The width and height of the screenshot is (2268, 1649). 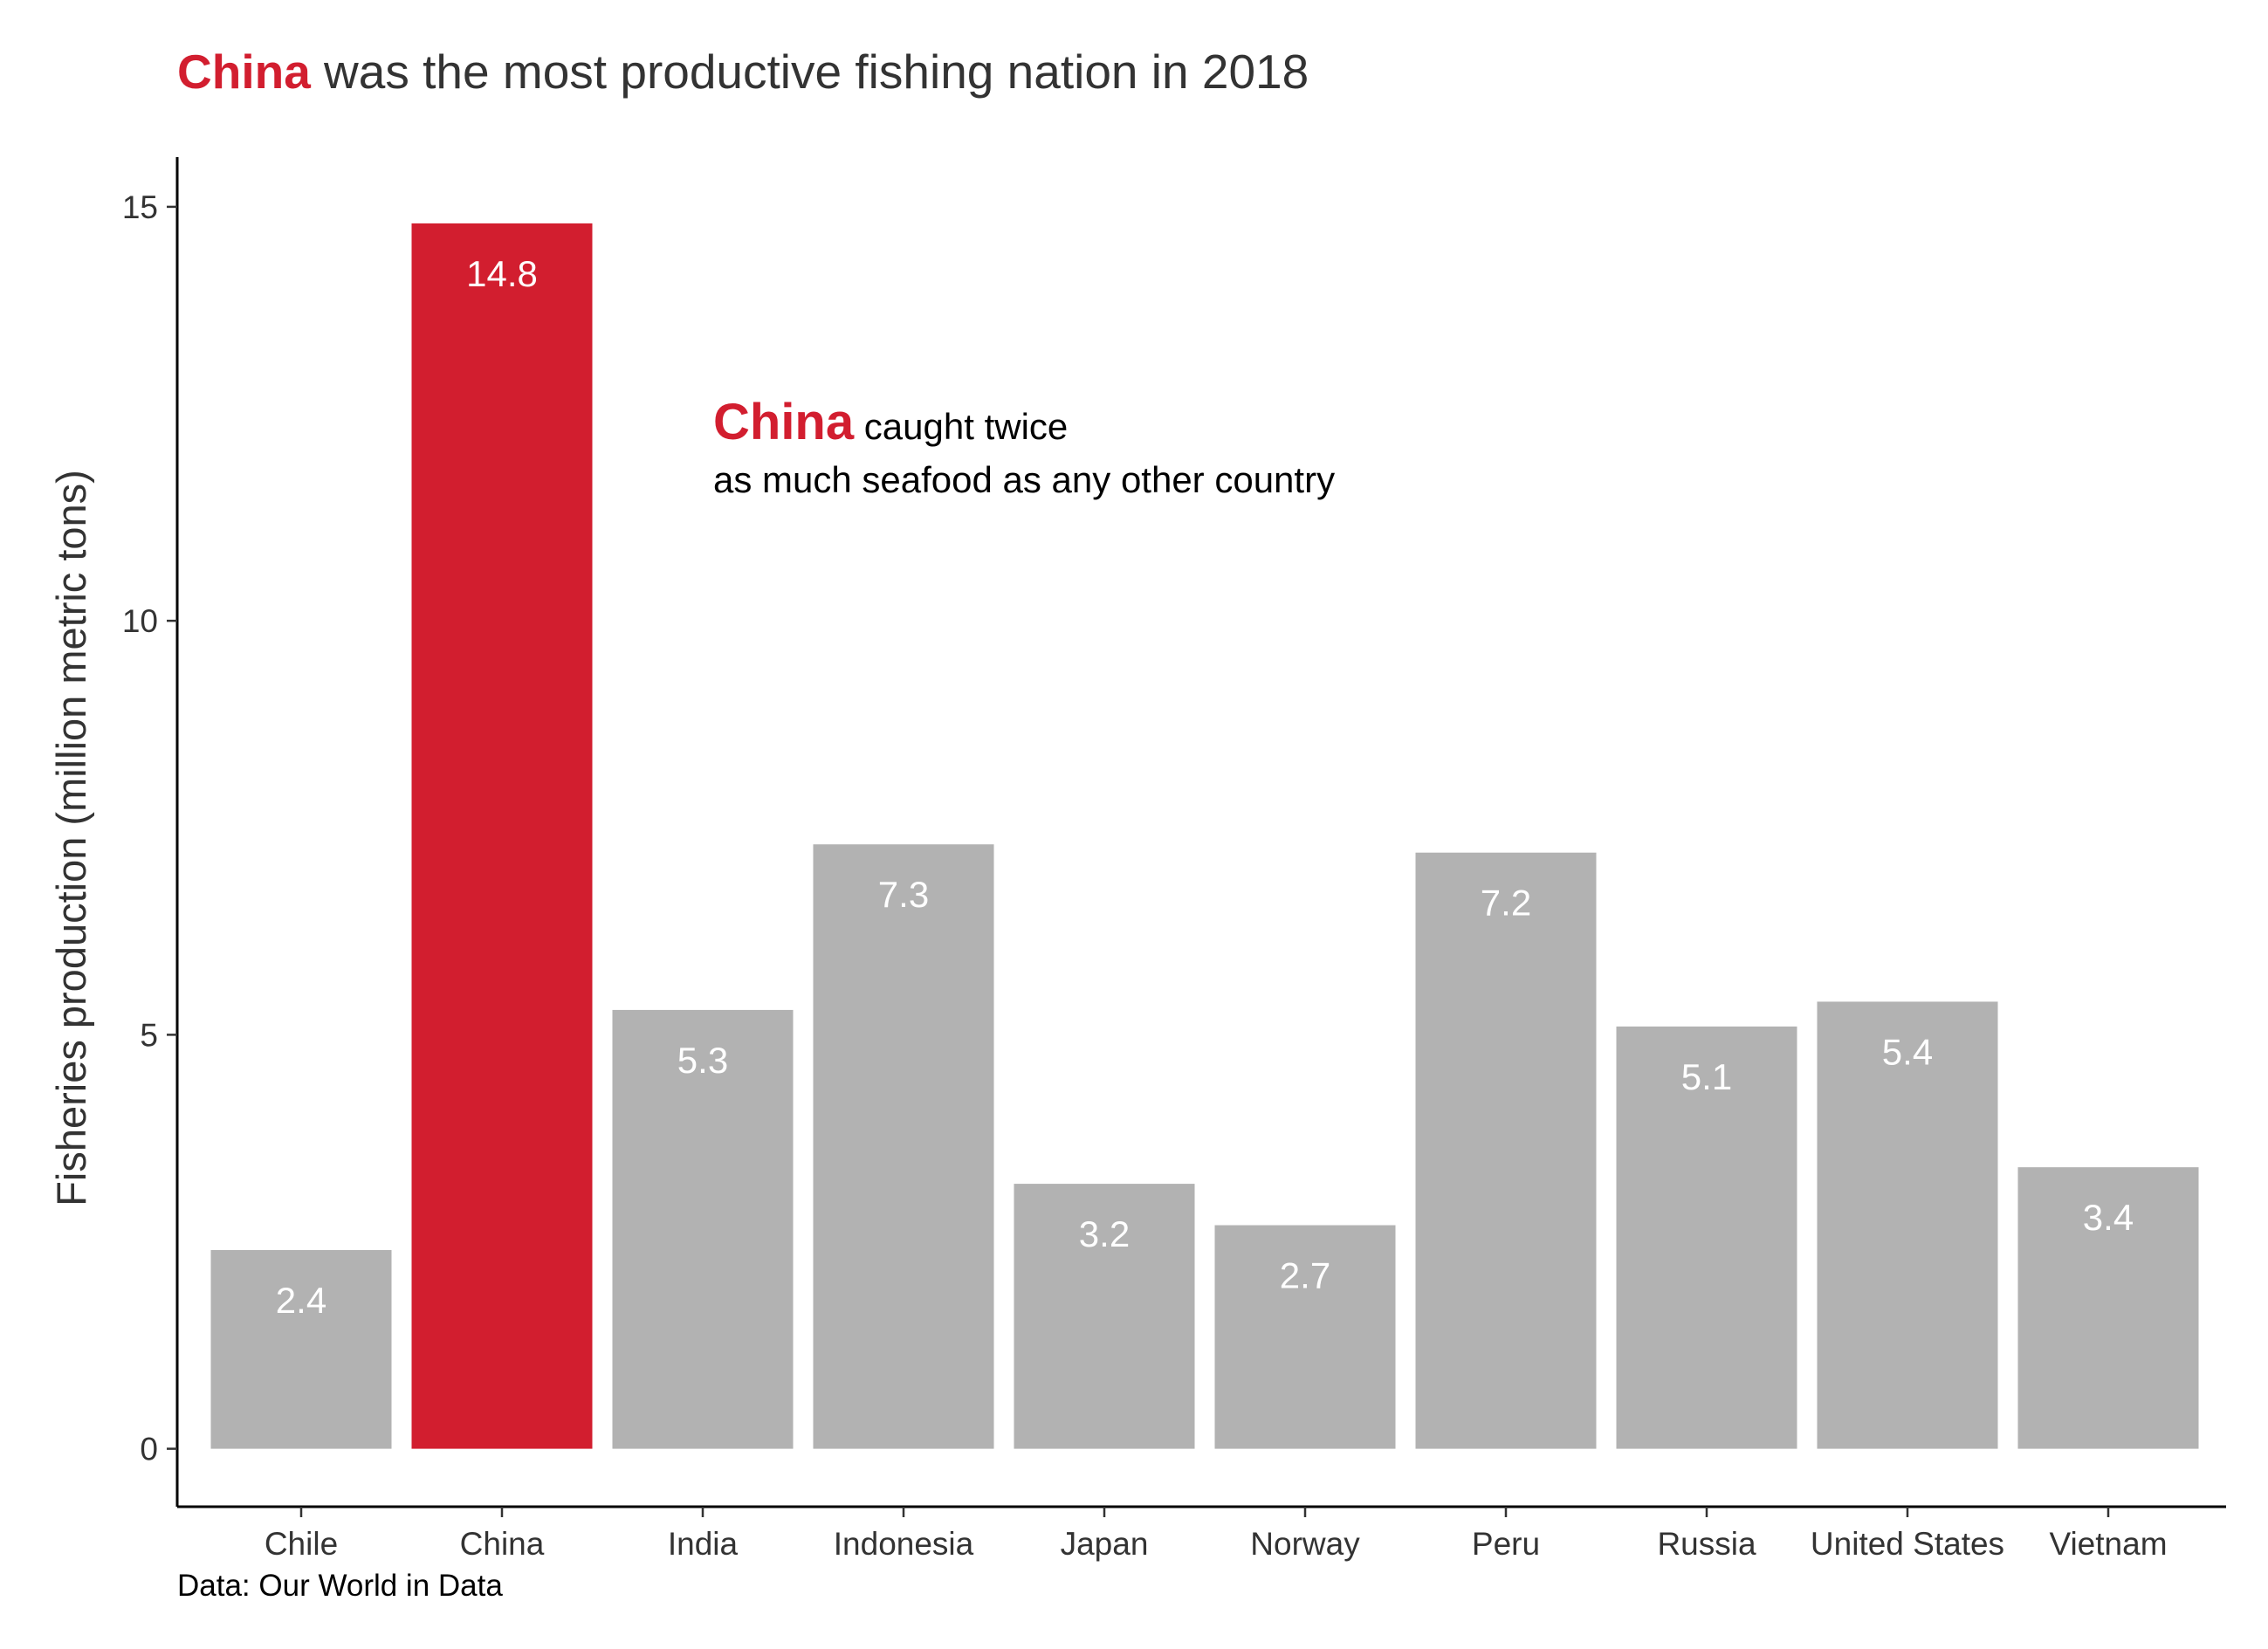 I want to click on x-tick-label-japan: Japan, so click(x=1105, y=1544).